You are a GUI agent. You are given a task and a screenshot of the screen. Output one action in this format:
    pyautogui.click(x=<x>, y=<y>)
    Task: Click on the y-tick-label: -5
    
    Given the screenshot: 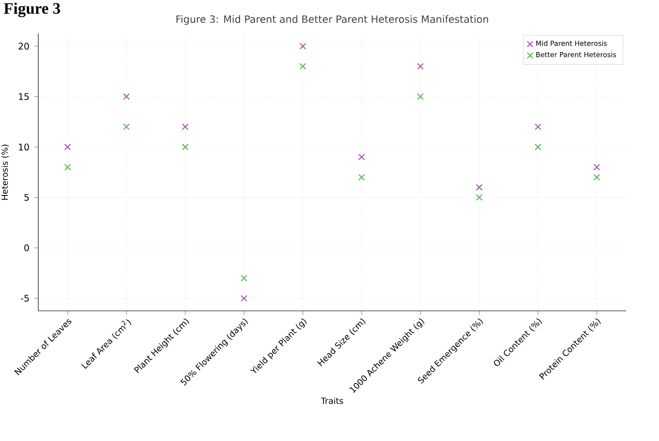 What is the action you would take?
    pyautogui.click(x=24, y=298)
    